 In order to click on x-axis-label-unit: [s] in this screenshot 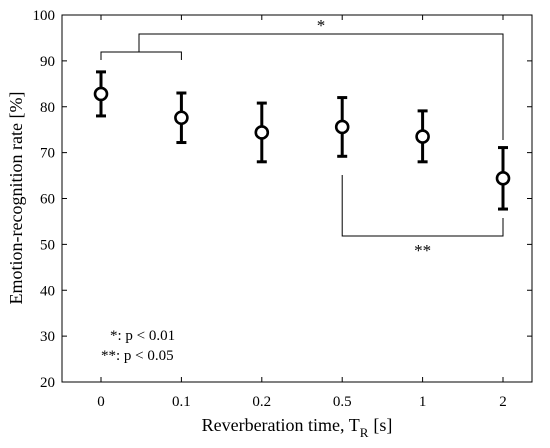, I will do `click(382, 425)`.